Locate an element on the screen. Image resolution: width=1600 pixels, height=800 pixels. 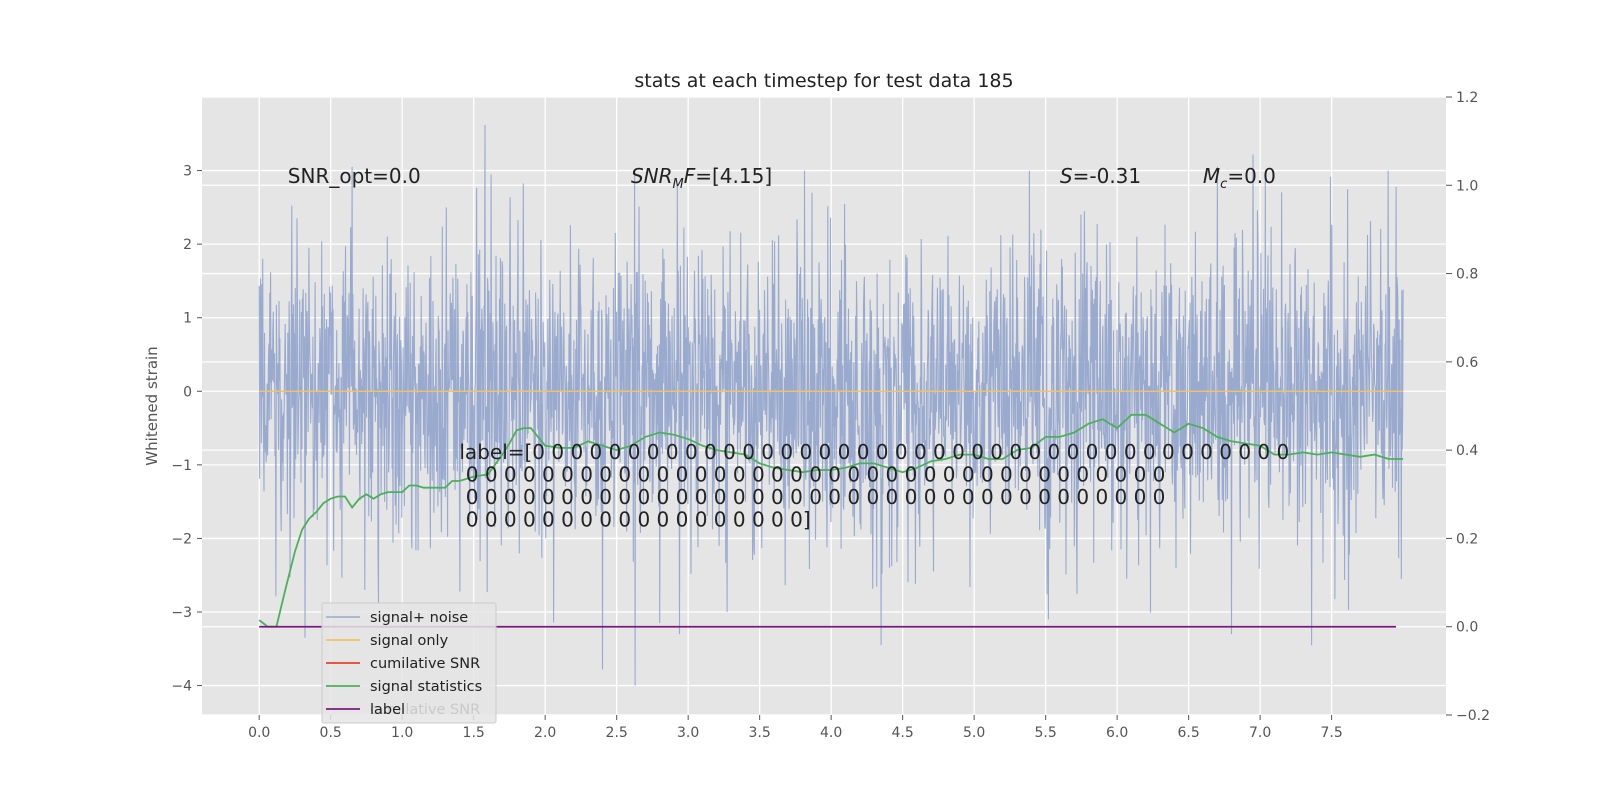
x-tick-label: 0.0 is located at coordinates (259, 733).